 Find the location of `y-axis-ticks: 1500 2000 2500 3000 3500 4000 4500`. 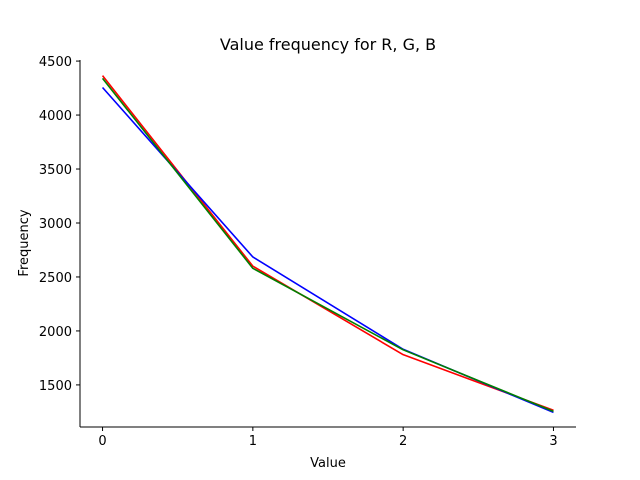

y-axis-ticks: 1500 2000 2500 3000 3500 4000 4500 is located at coordinates (59, 224).